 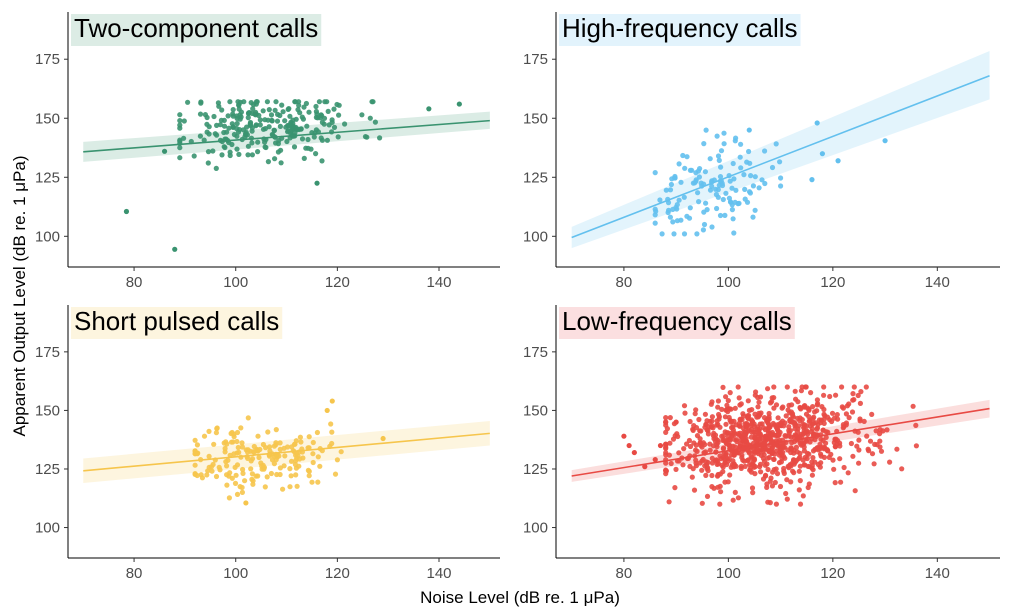 I want to click on x-tick-label: 100, so click(x=728, y=573).